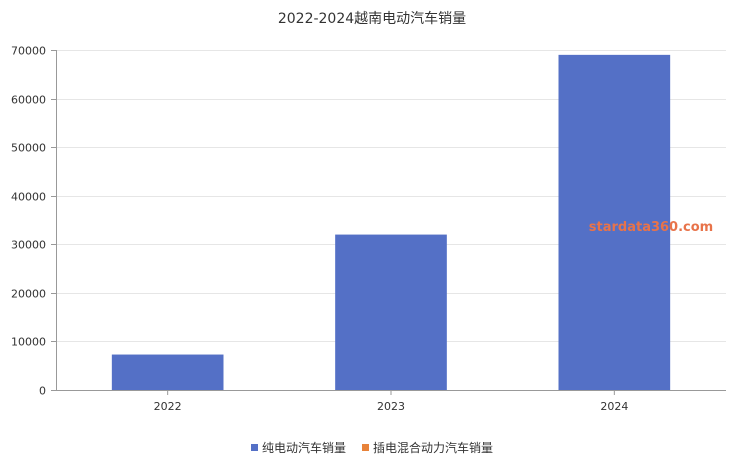 This screenshot has height=464, width=744. I want to click on y-tick-label: 60000, so click(28, 100).